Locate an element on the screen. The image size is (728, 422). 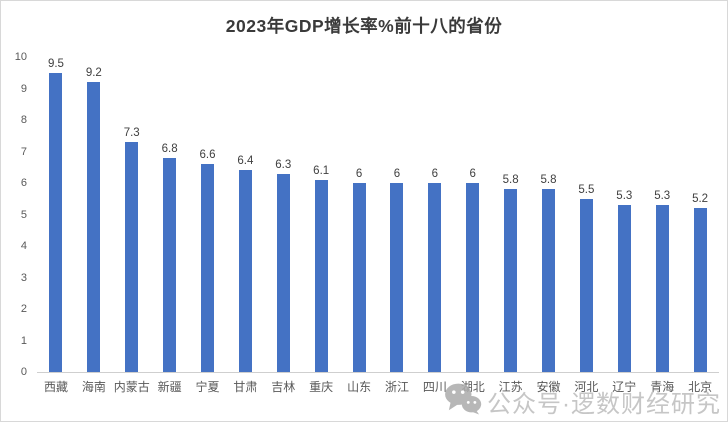
x-axis-category-label: 辽宁 is located at coordinates (624, 387).